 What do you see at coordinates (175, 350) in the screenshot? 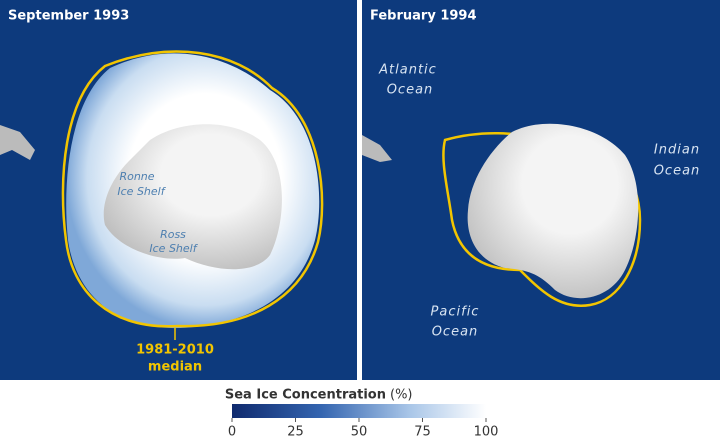
I see `median-label: 1981-2010` at bounding box center [175, 350].